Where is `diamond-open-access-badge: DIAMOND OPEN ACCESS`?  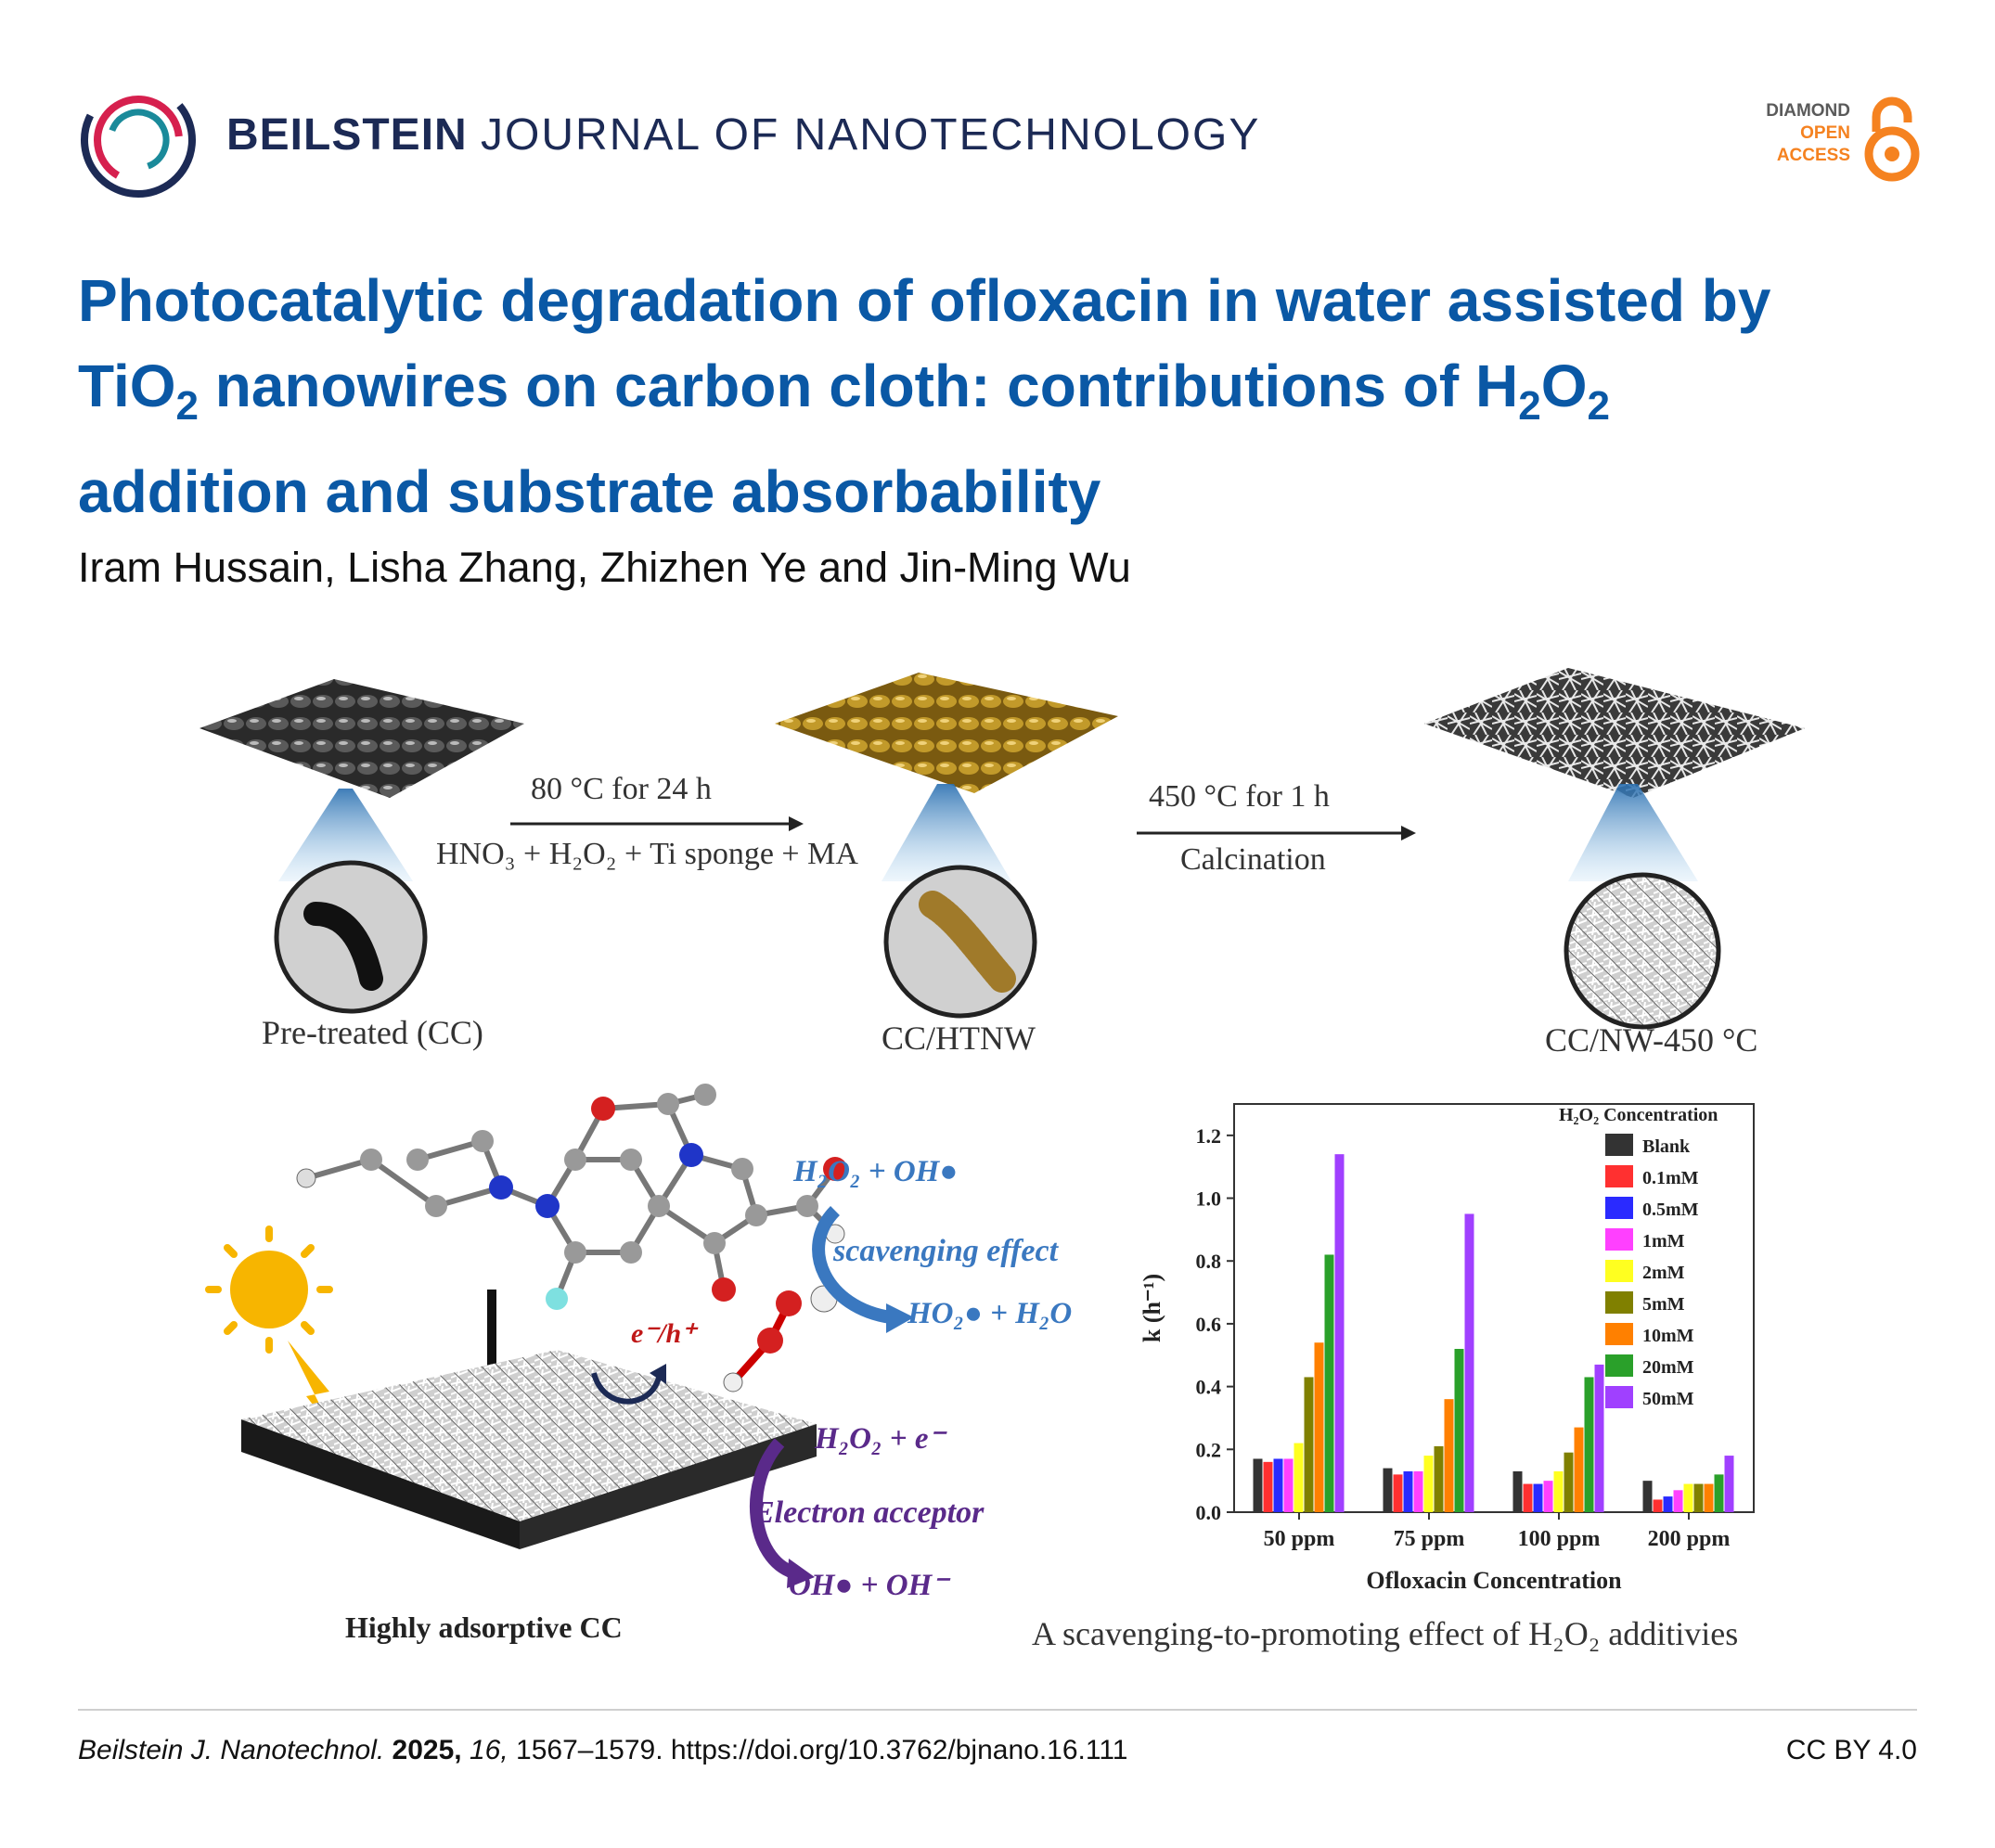 diamond-open-access-badge: DIAMOND OPEN ACCESS is located at coordinates (1831, 141).